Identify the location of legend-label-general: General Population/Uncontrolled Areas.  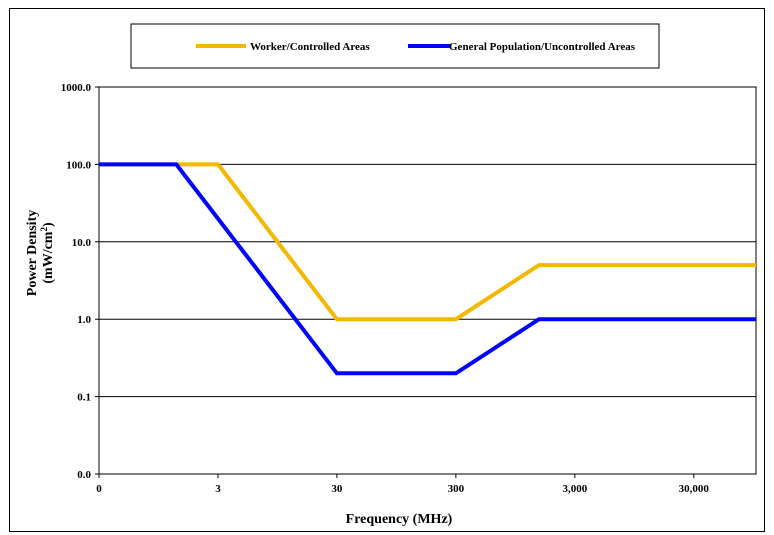
(542, 47).